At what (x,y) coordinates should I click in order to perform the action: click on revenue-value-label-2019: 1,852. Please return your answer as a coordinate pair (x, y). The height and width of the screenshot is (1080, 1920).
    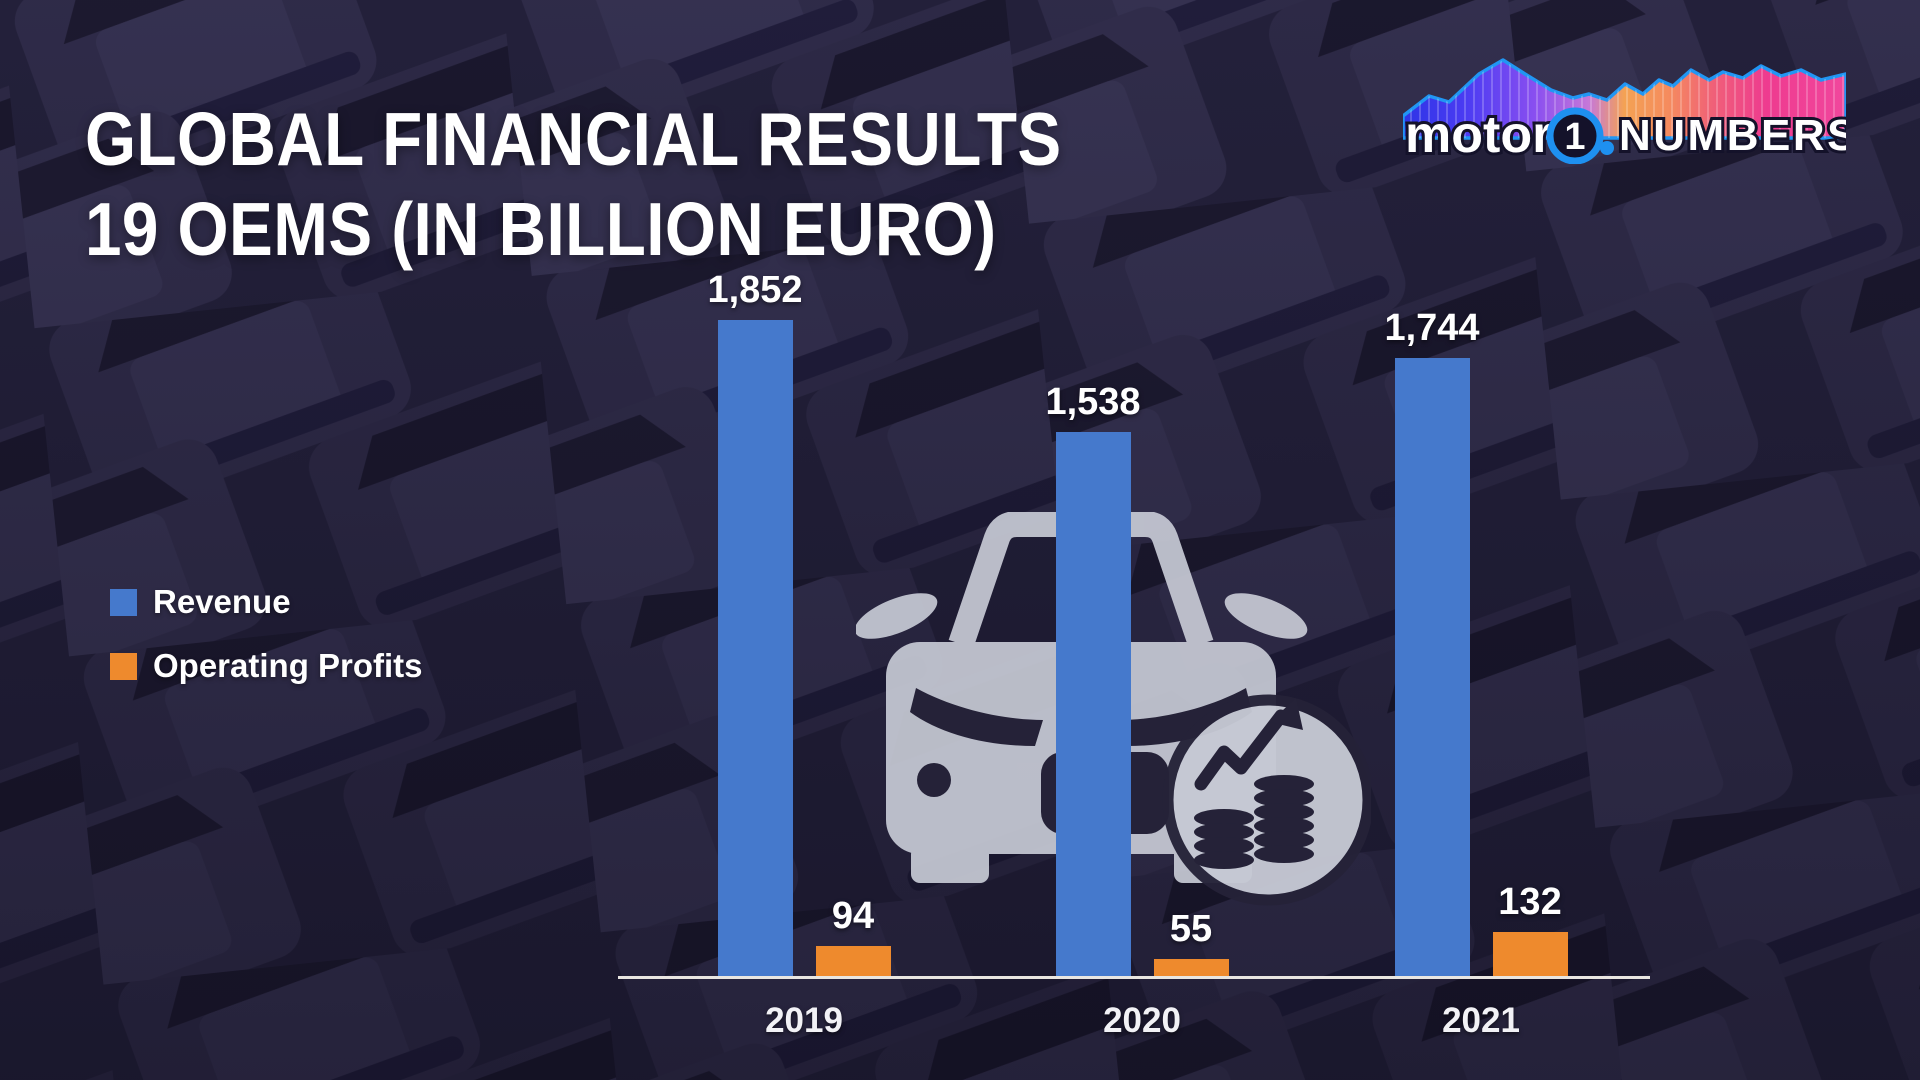
    Looking at the image, I should click on (755, 290).